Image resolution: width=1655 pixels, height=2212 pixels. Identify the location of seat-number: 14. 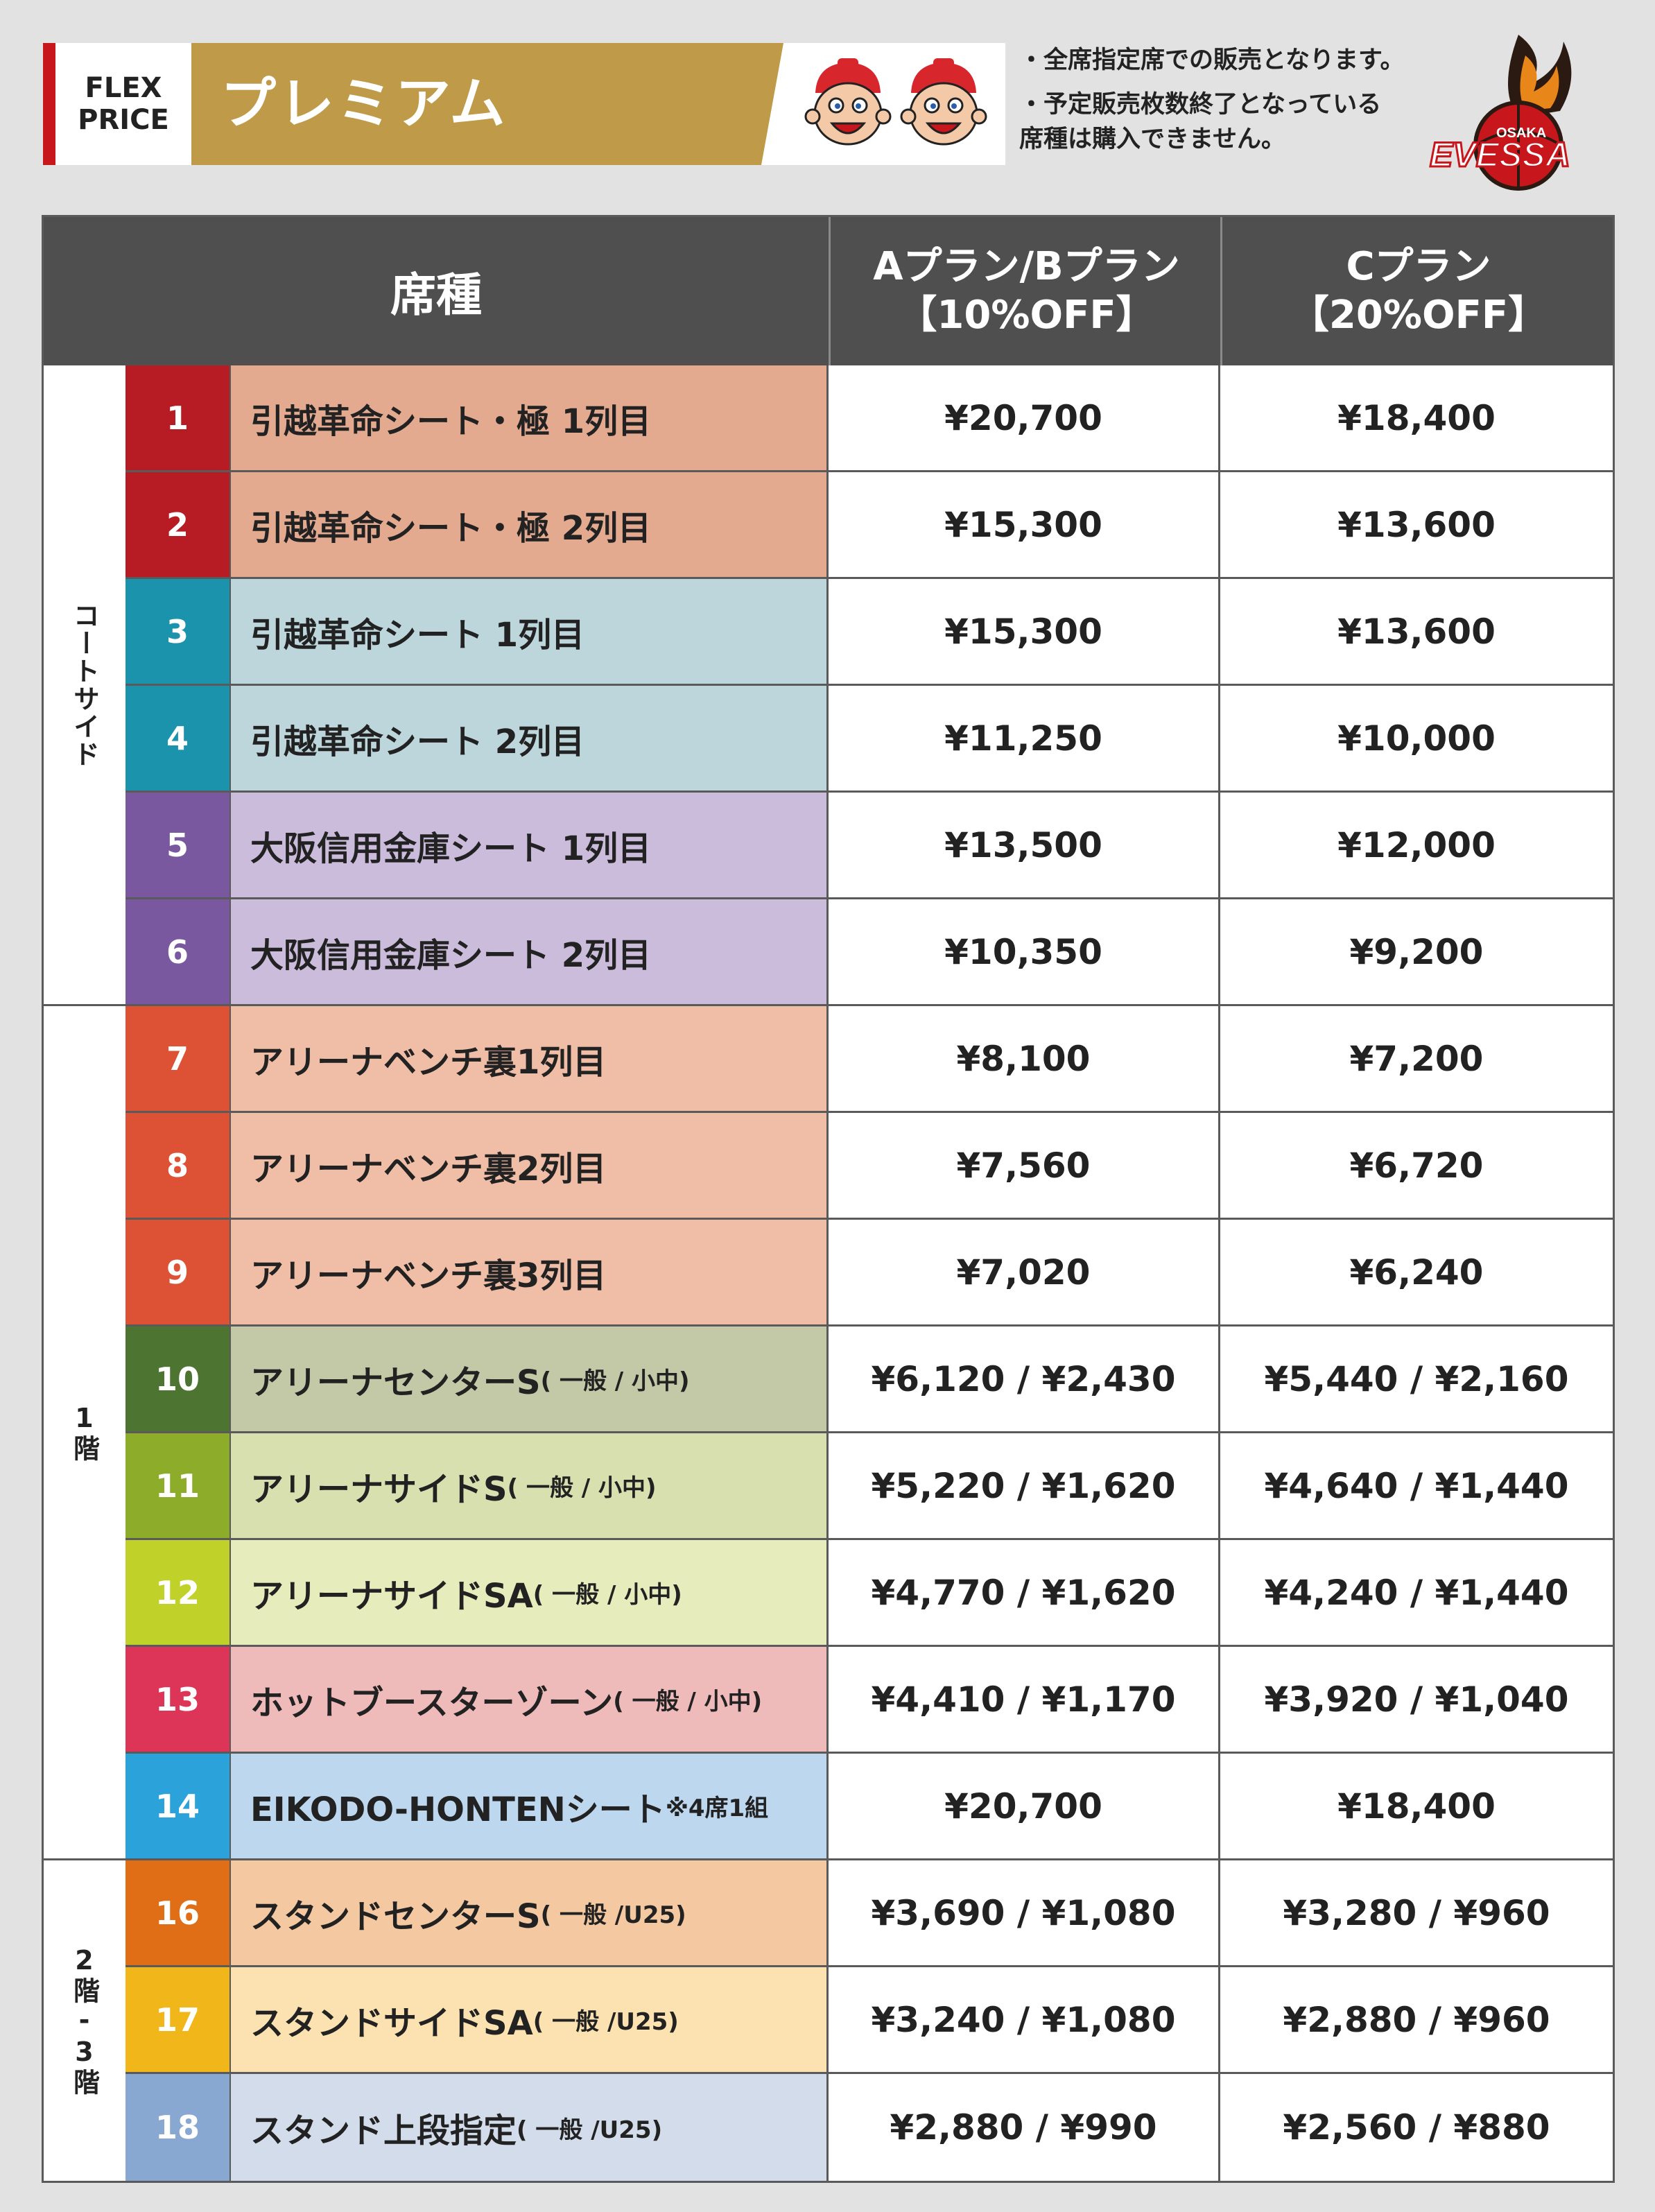
(178, 1807).